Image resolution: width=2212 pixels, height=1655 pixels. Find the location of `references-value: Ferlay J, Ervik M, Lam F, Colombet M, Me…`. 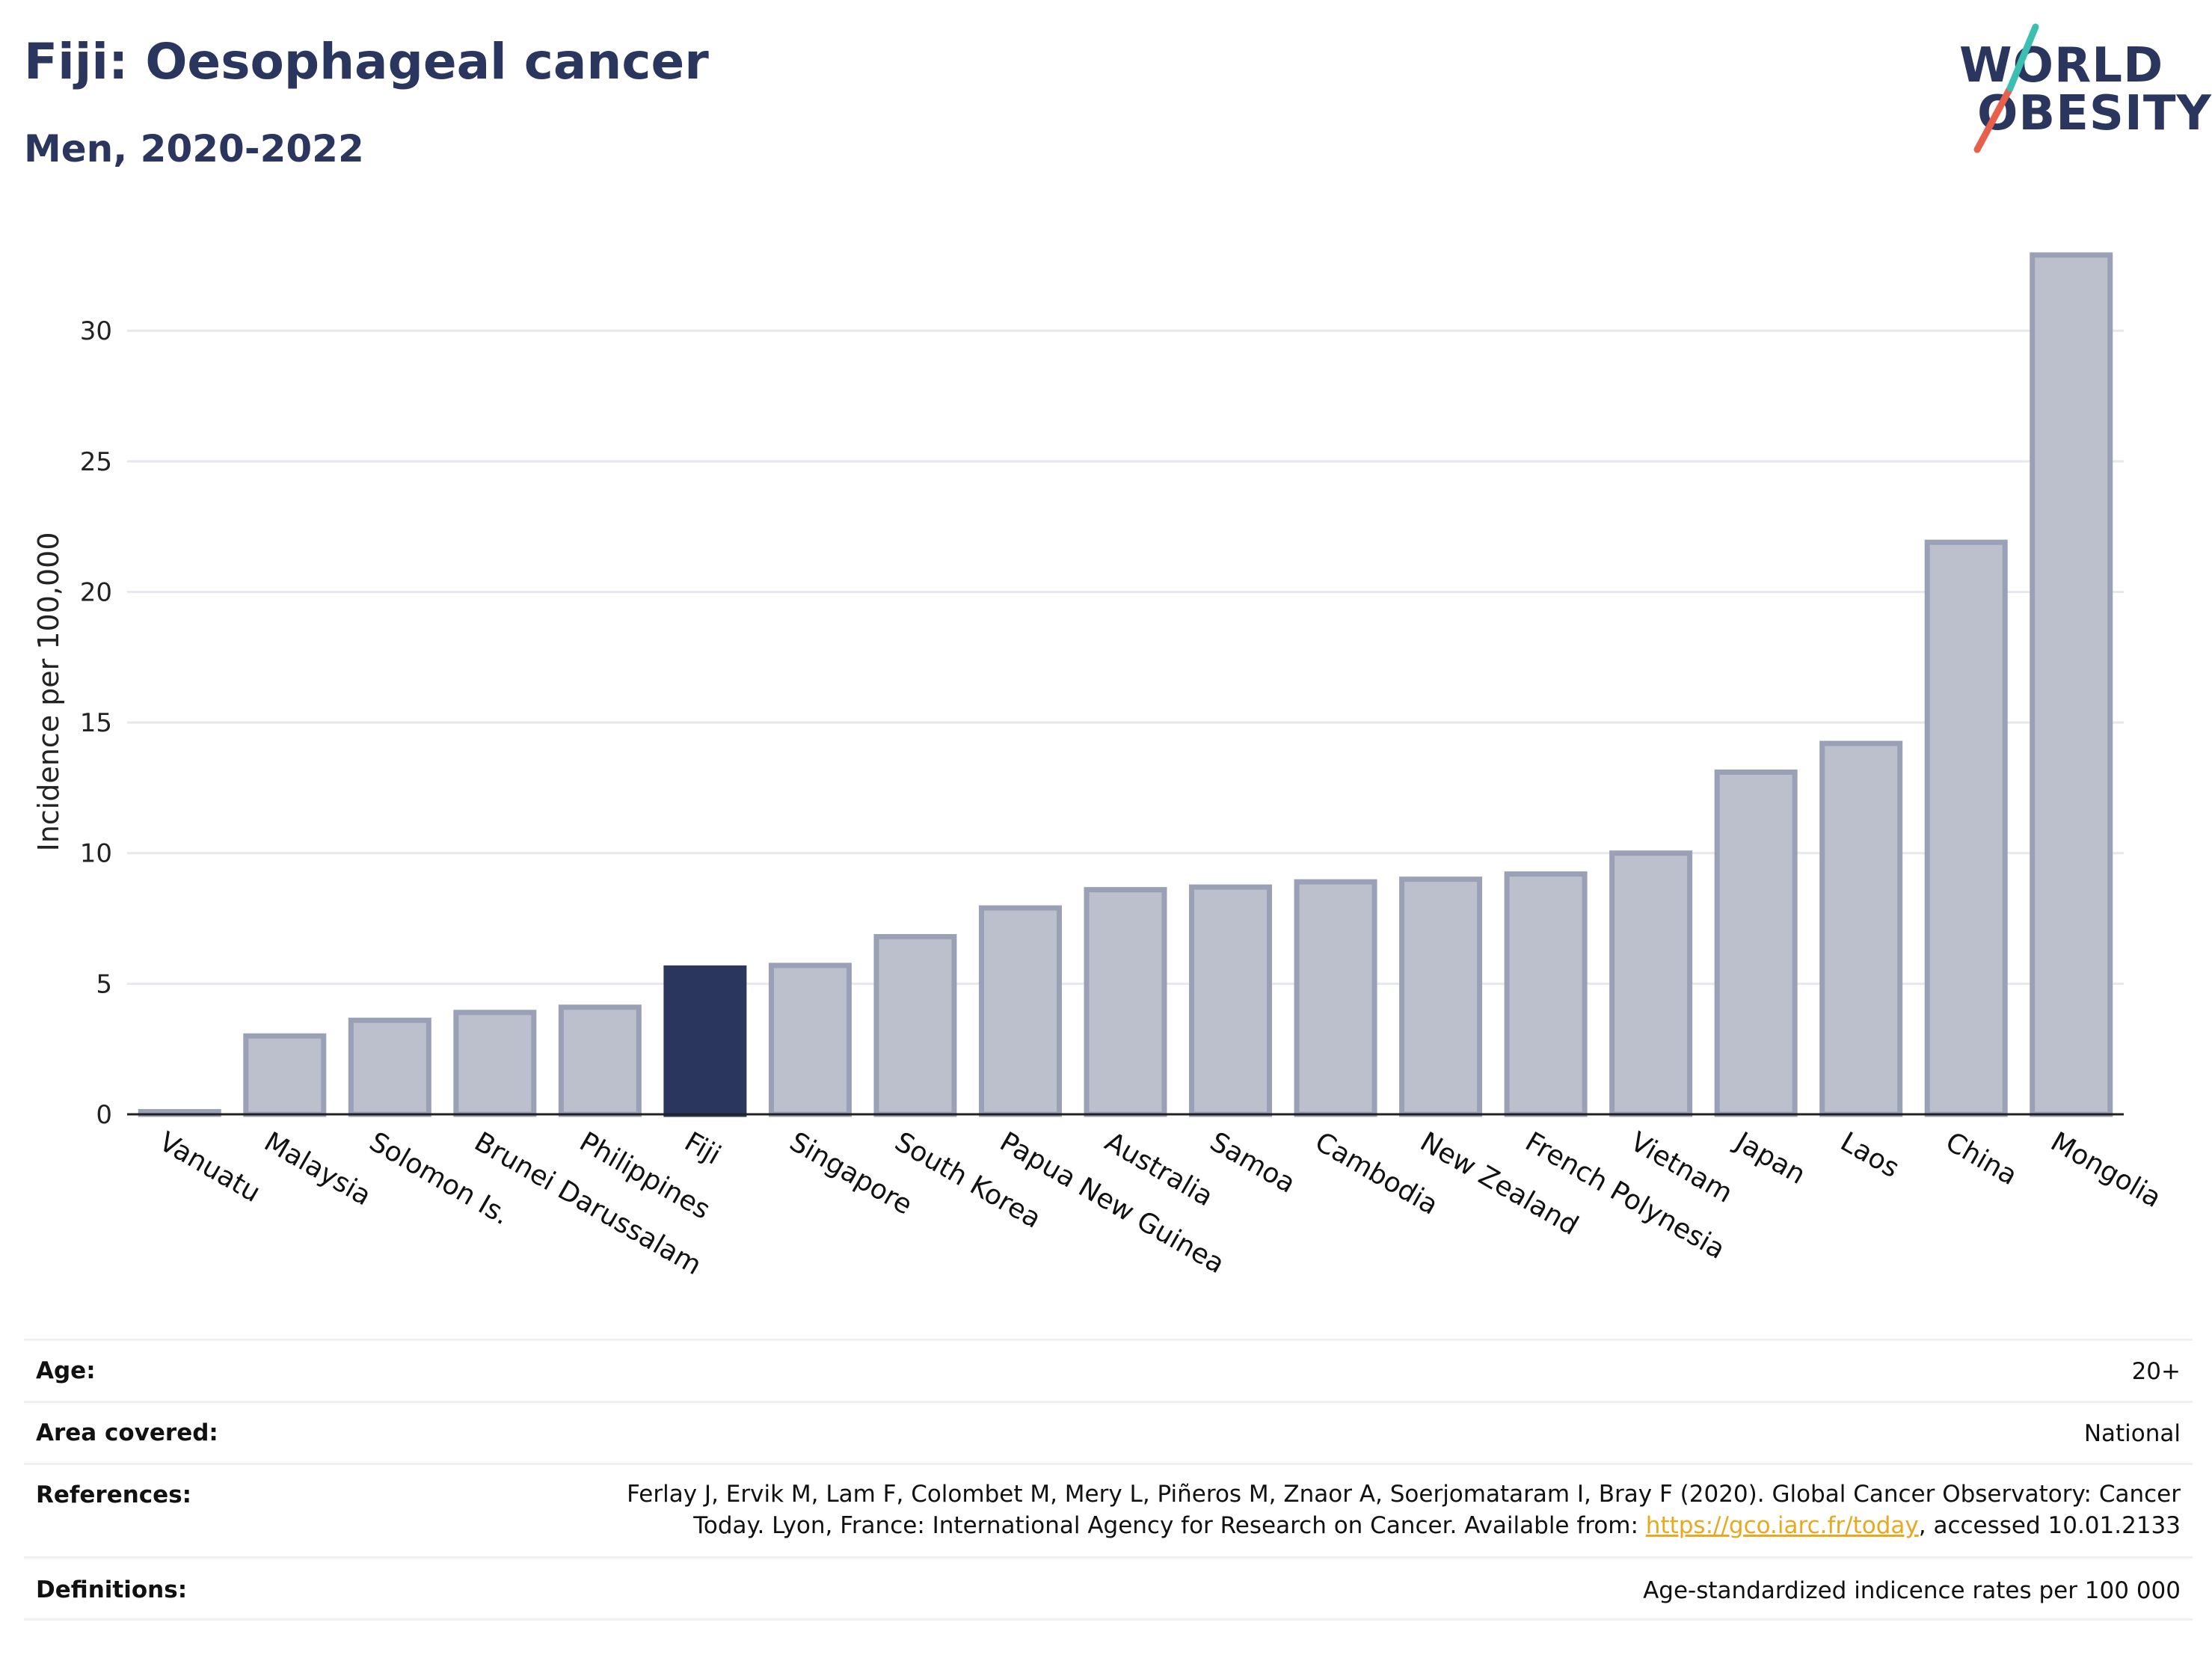

references-value: Ferlay J, Ervik M, Lam F, Colombet M, Me… is located at coordinates (1404, 1510).